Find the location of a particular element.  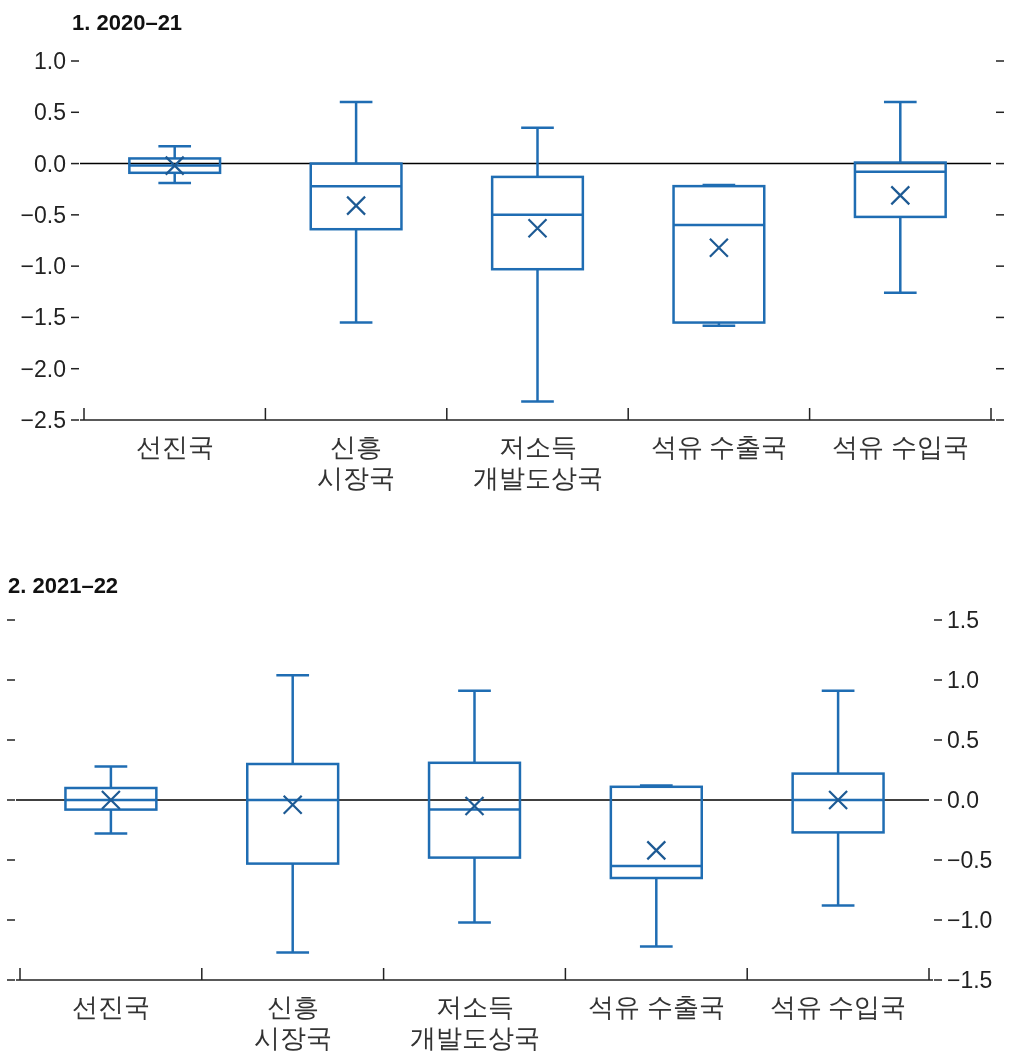

y-tick-label: −1.0 is located at coordinates (43, 266).